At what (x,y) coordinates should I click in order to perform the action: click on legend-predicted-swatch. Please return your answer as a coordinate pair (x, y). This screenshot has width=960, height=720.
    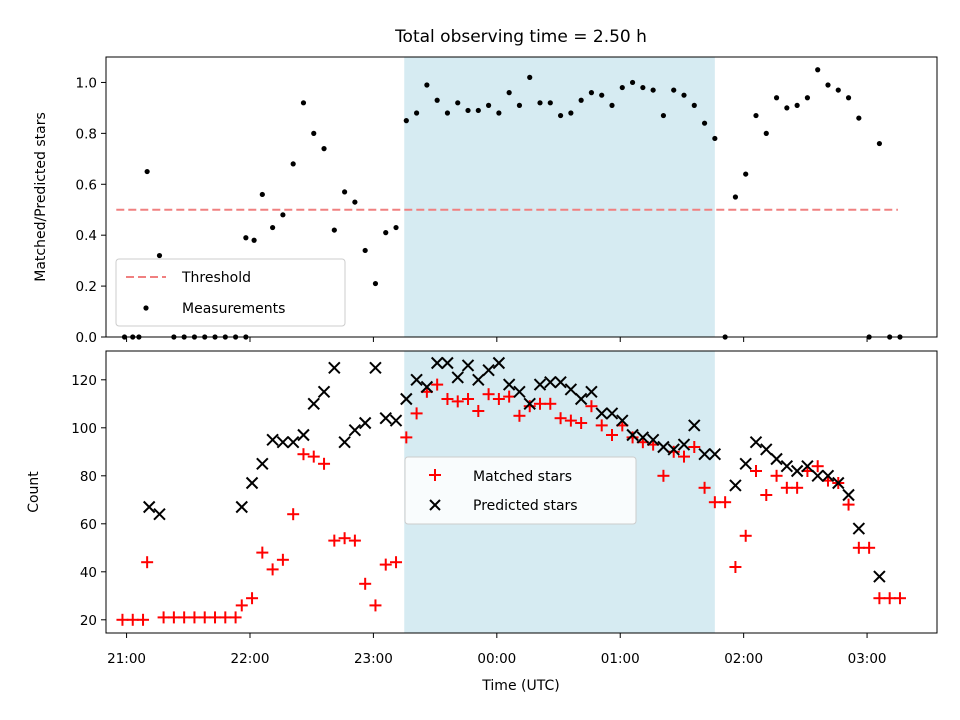
    Looking at the image, I should click on (435, 505).